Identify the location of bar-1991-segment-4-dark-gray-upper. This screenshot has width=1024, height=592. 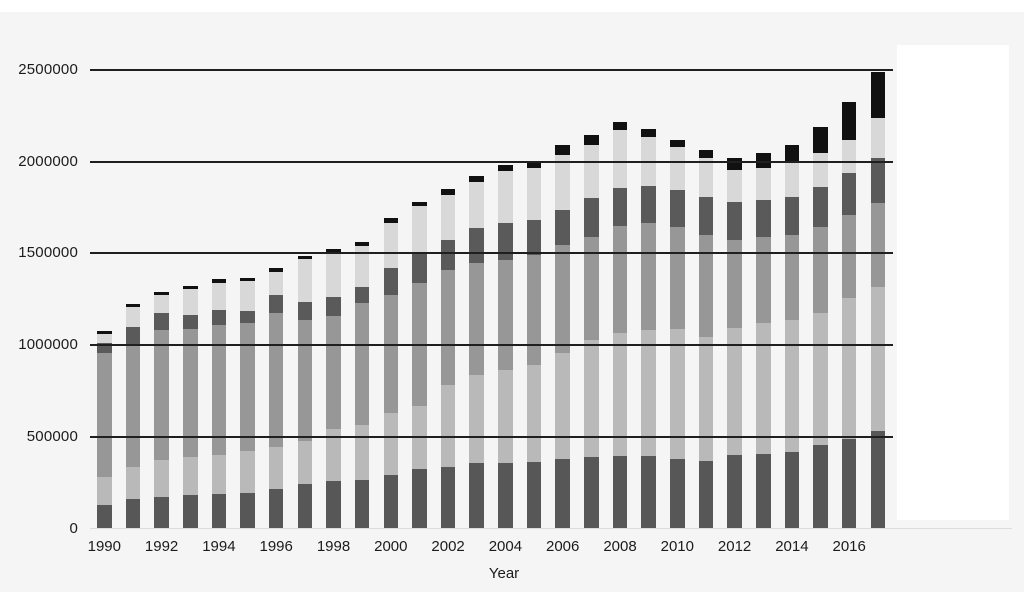
(133, 336).